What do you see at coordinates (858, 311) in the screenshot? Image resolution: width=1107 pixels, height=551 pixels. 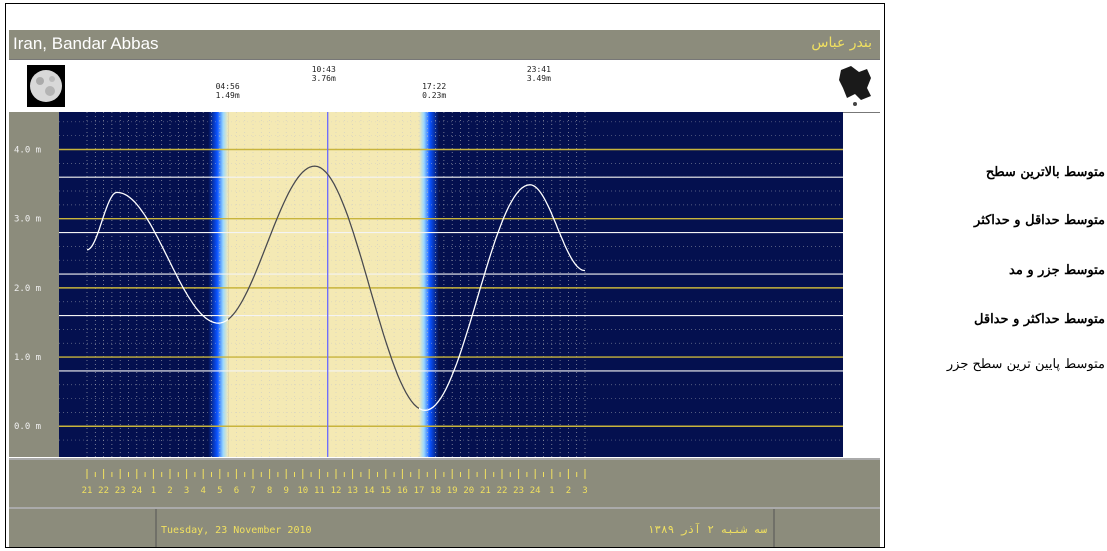 I see `reference-label-mhlw: MHLW` at bounding box center [858, 311].